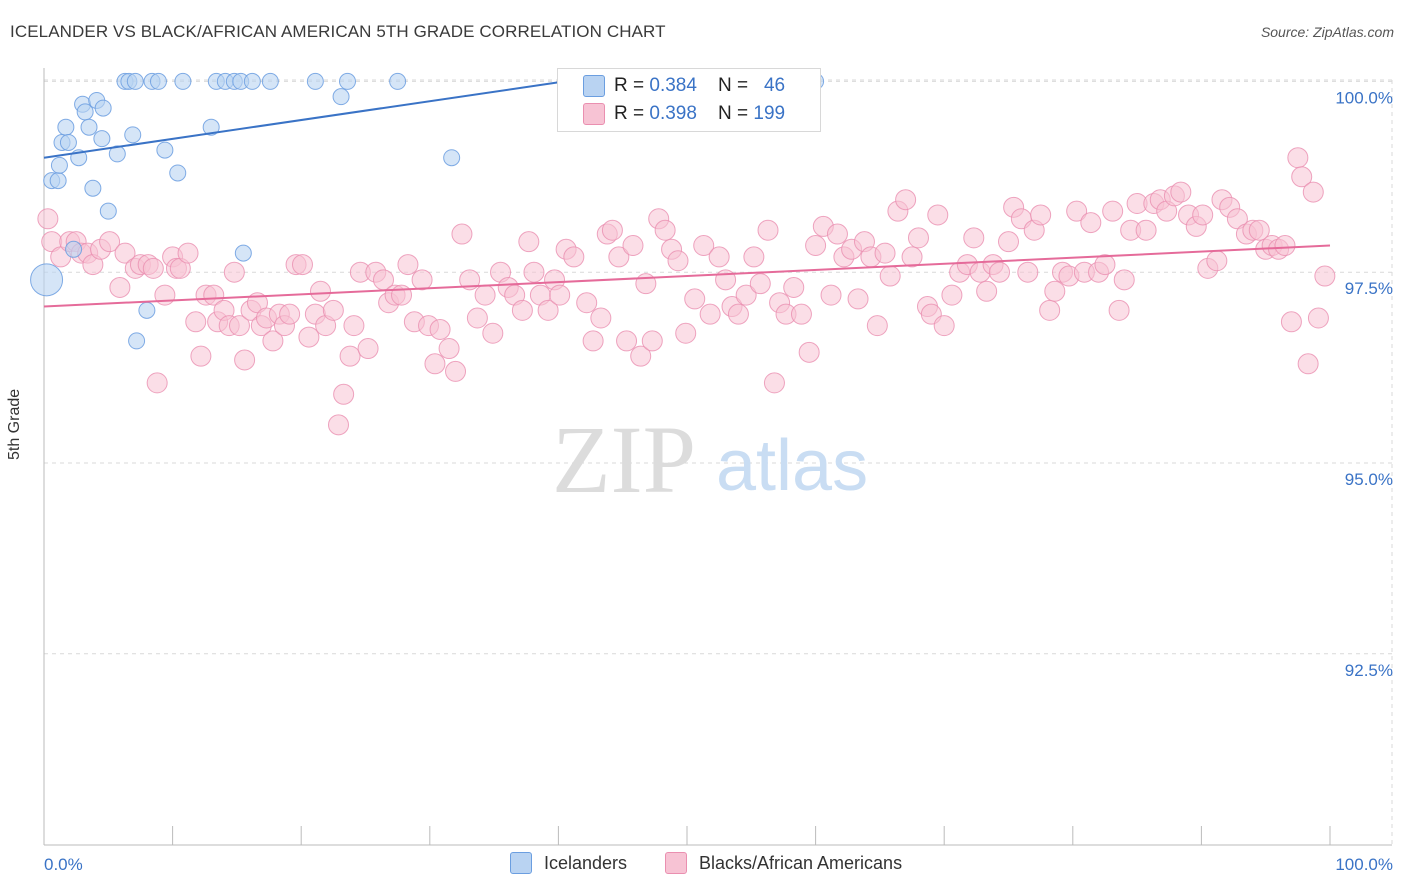  What do you see at coordinates (673, 113) in the screenshot?
I see `legend-r-value-2: 0.398` at bounding box center [673, 113].